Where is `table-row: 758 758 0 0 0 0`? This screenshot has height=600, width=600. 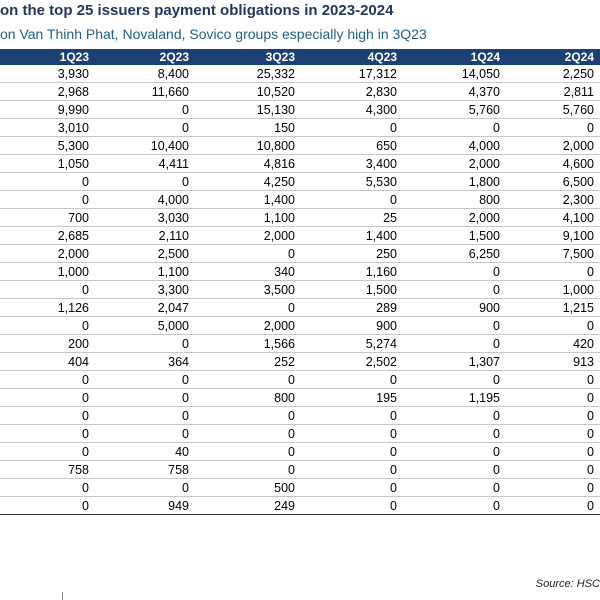 table-row: 758 758 0 0 0 0 is located at coordinates (300, 469).